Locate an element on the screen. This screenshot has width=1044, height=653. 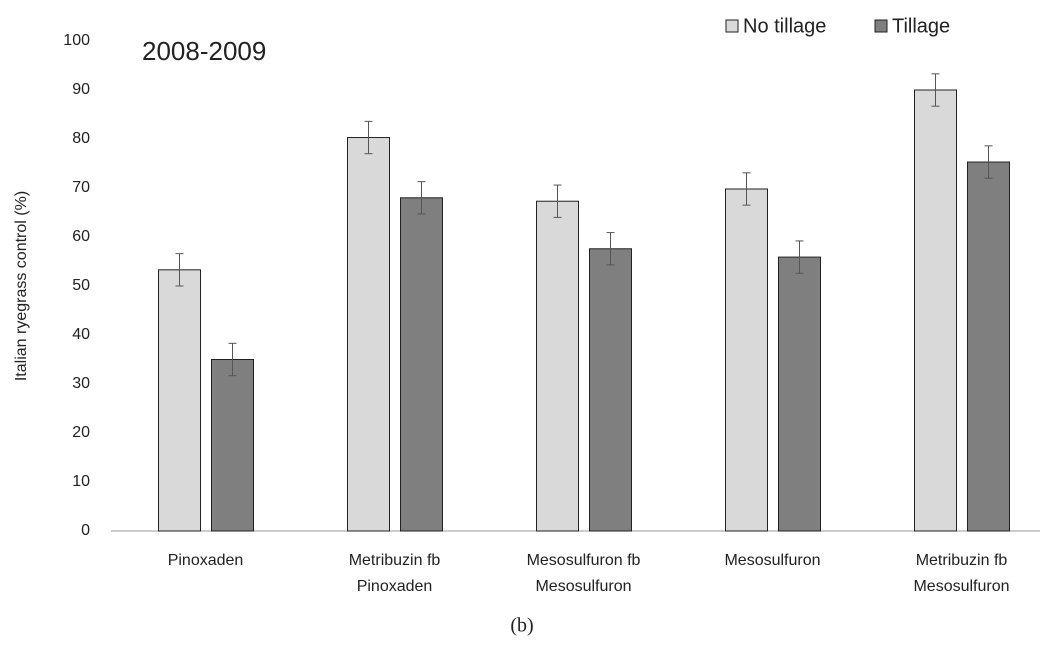
y-tick-label: 60 is located at coordinates (81, 236).